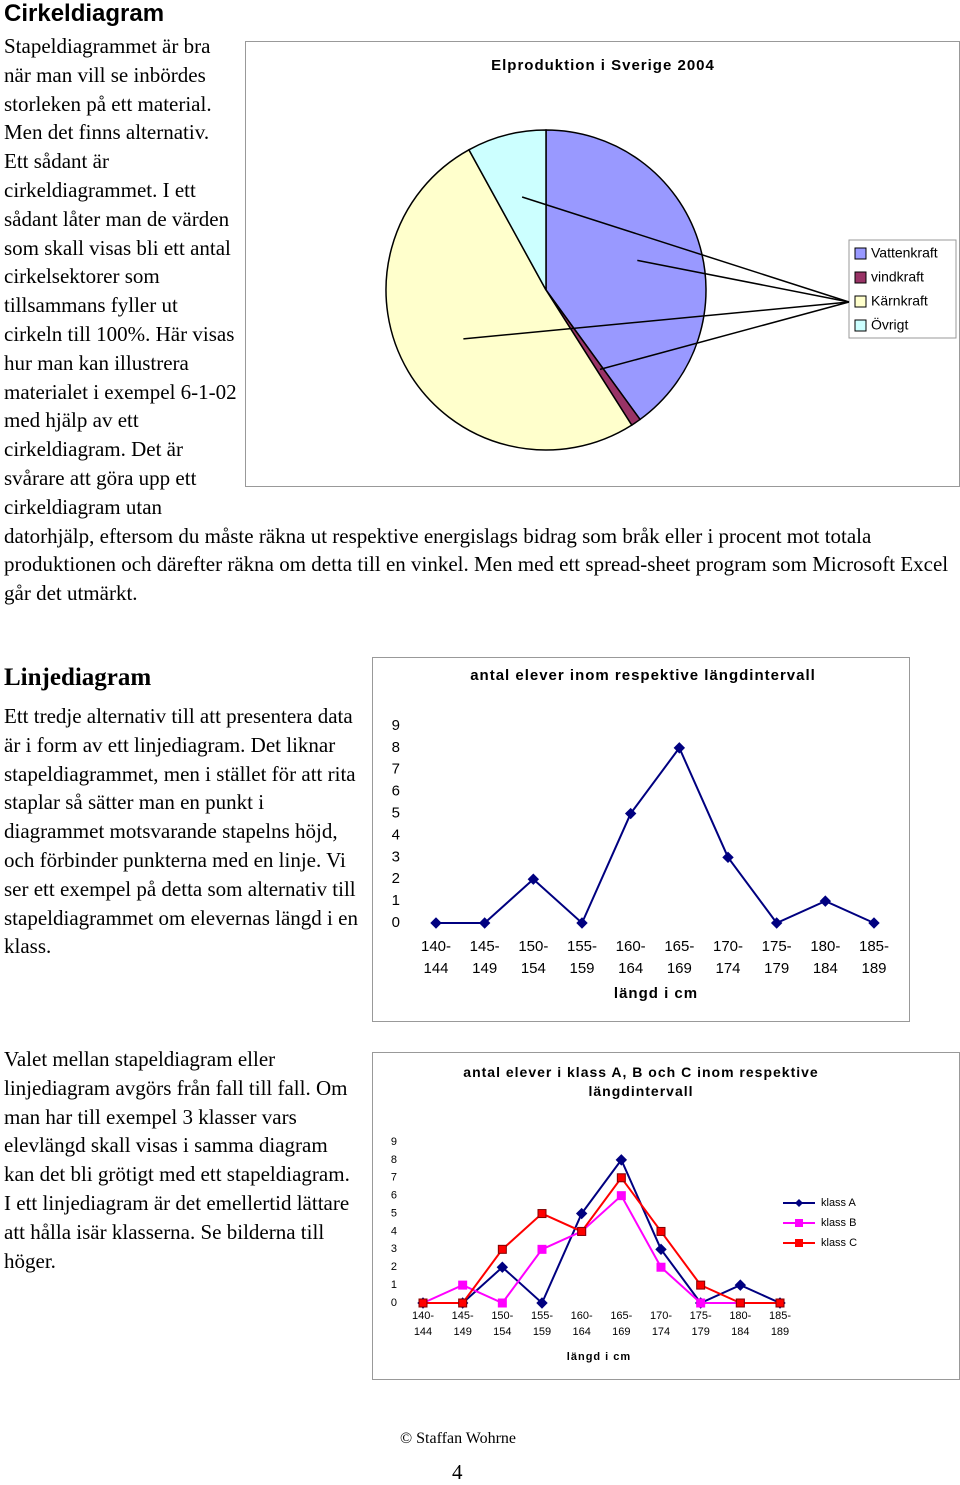  I want to click on copyright: © Staffan Wohrne, so click(458, 1438).